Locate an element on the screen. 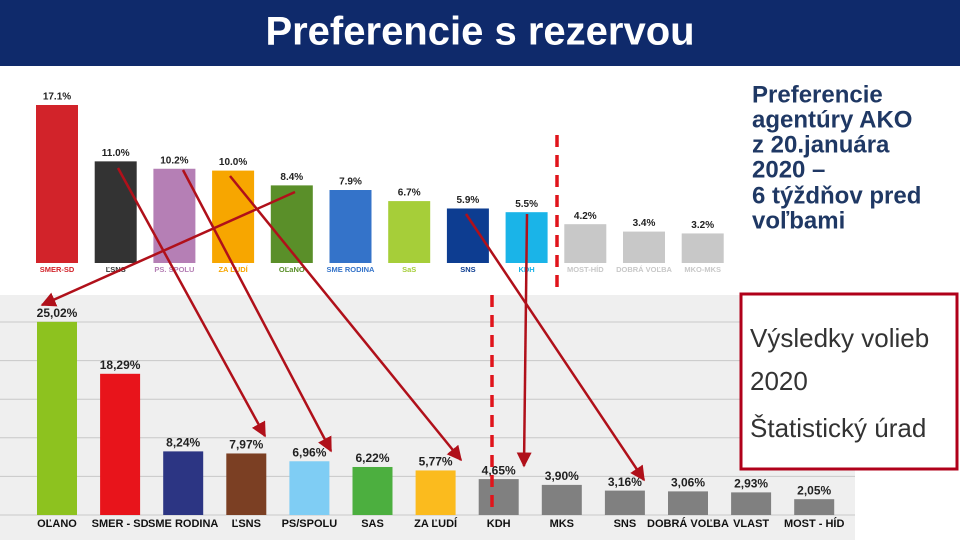  value-label: 6,96% is located at coordinates (309, 452).